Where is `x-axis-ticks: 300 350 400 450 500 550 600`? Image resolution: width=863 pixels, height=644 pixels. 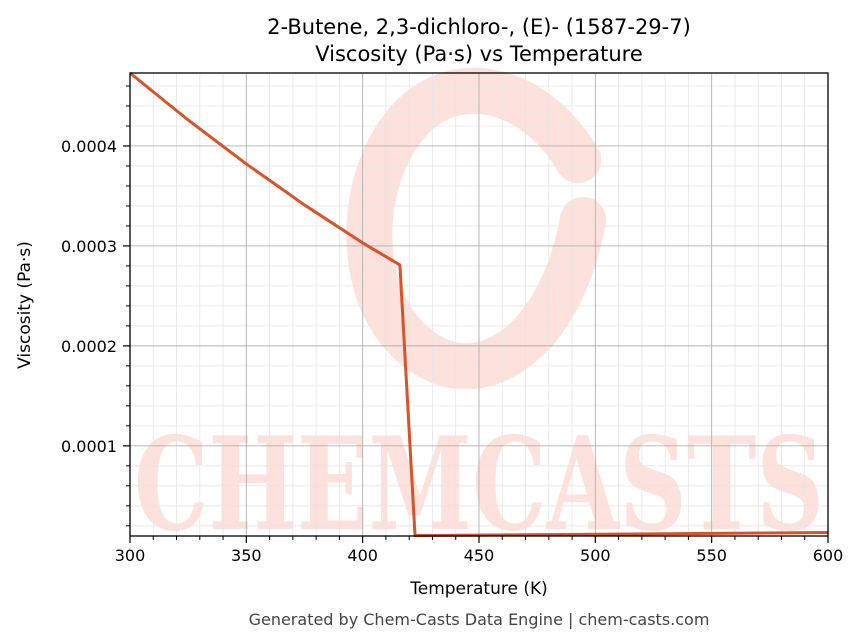 x-axis-ticks: 300 350 400 450 500 550 600 is located at coordinates (479, 550).